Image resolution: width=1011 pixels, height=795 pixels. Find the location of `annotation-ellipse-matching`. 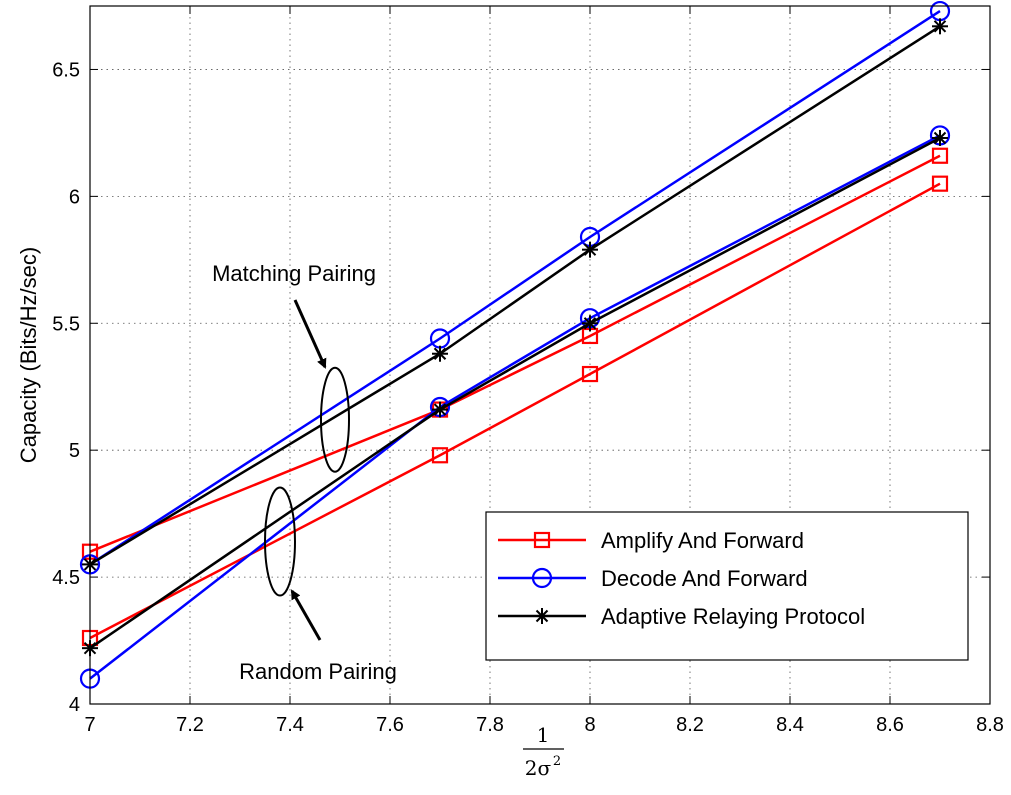

annotation-ellipse-matching is located at coordinates (335, 419).